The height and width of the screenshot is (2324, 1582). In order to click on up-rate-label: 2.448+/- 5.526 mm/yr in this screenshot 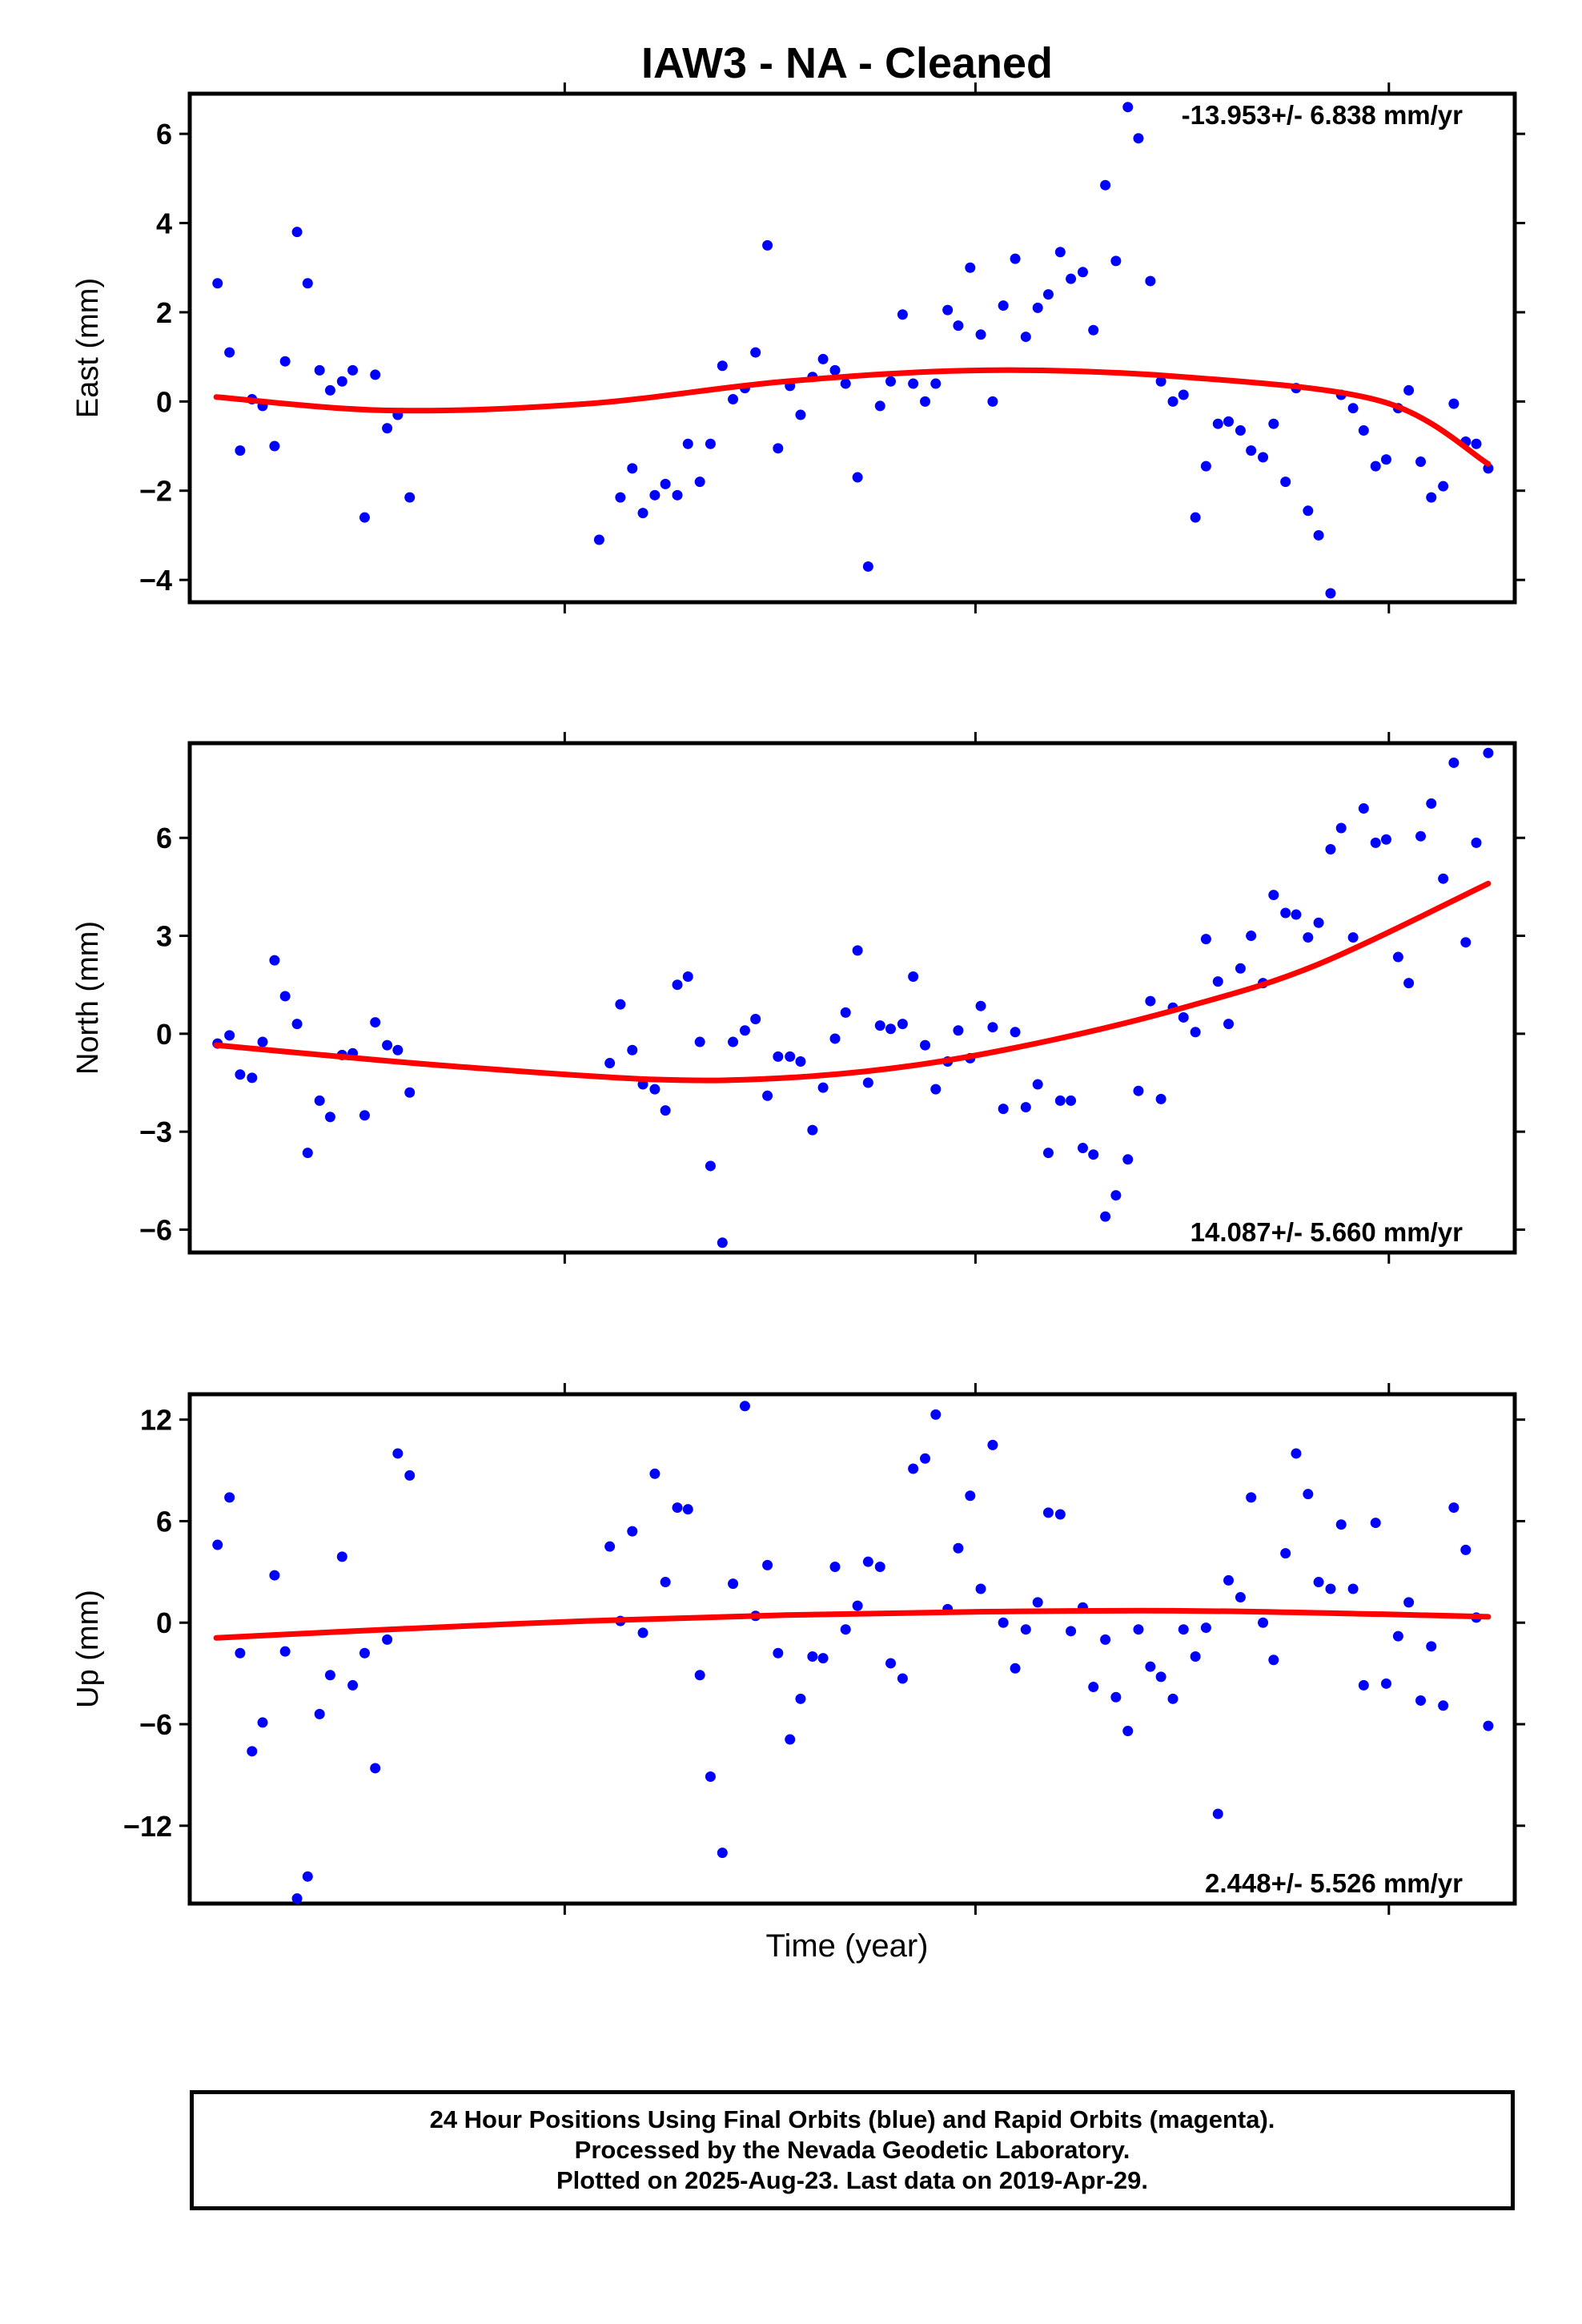, I will do `click(1334, 1883)`.